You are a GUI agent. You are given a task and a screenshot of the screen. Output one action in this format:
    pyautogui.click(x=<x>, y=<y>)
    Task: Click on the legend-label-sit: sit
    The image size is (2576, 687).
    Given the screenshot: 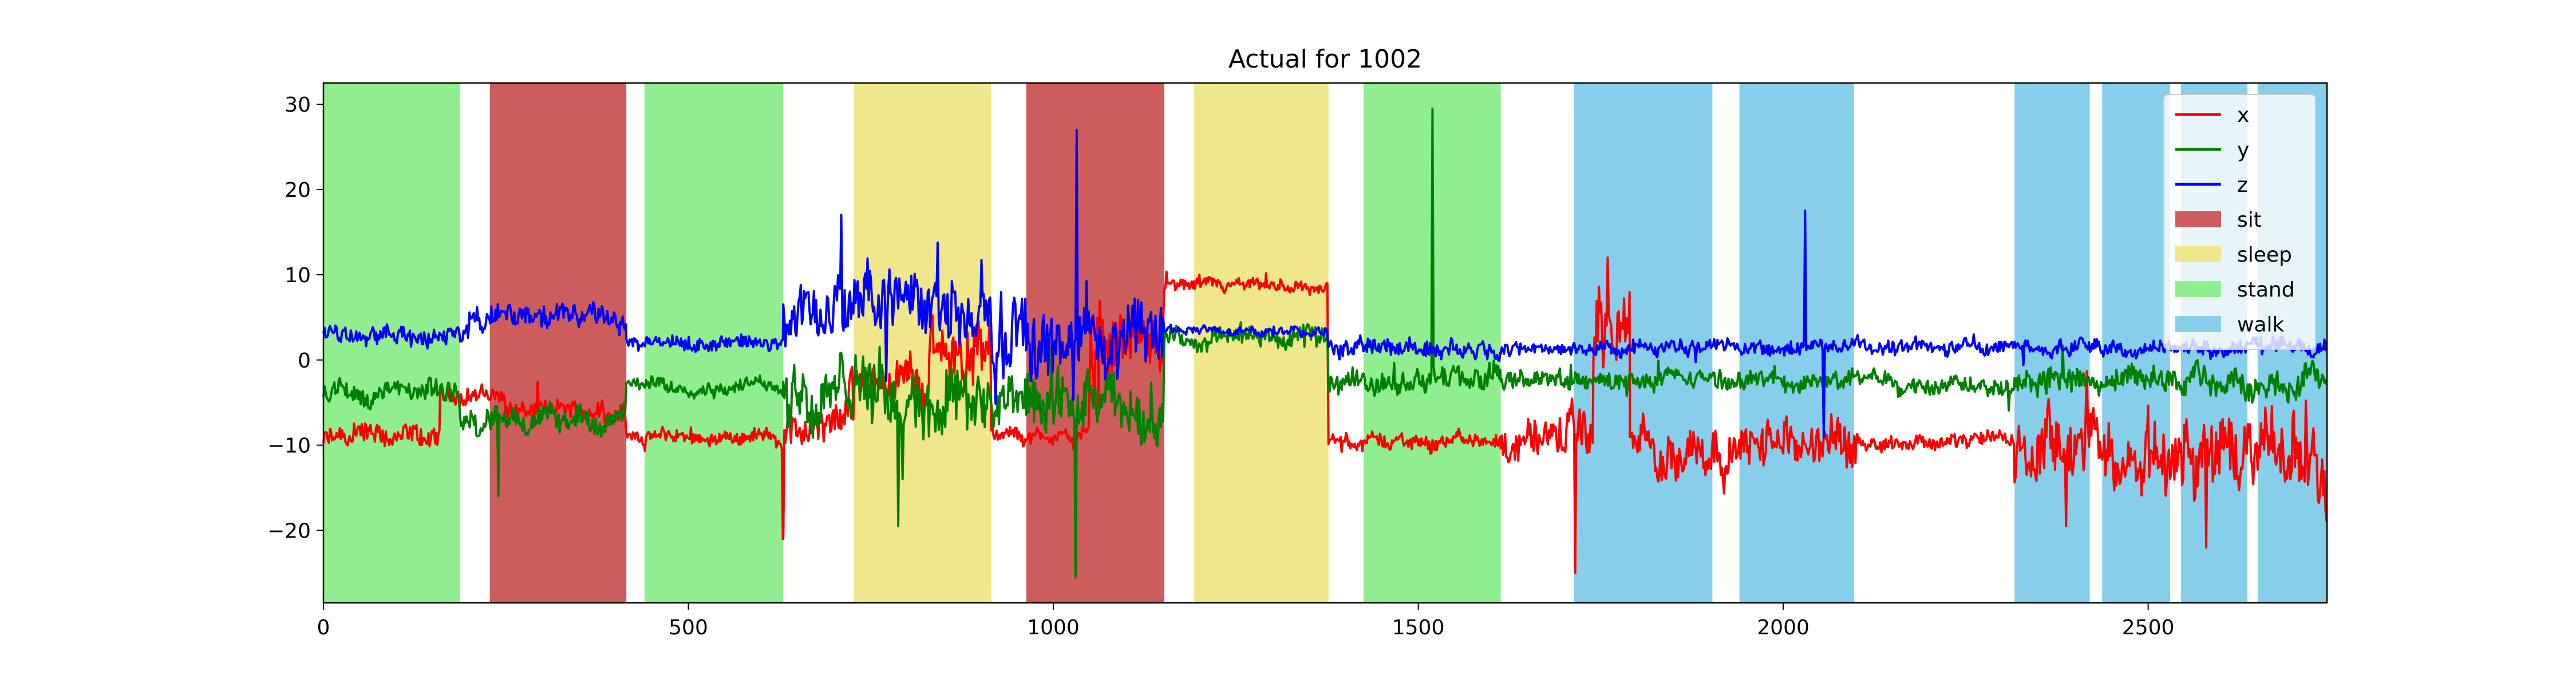 What is the action you would take?
    pyautogui.click(x=2249, y=220)
    